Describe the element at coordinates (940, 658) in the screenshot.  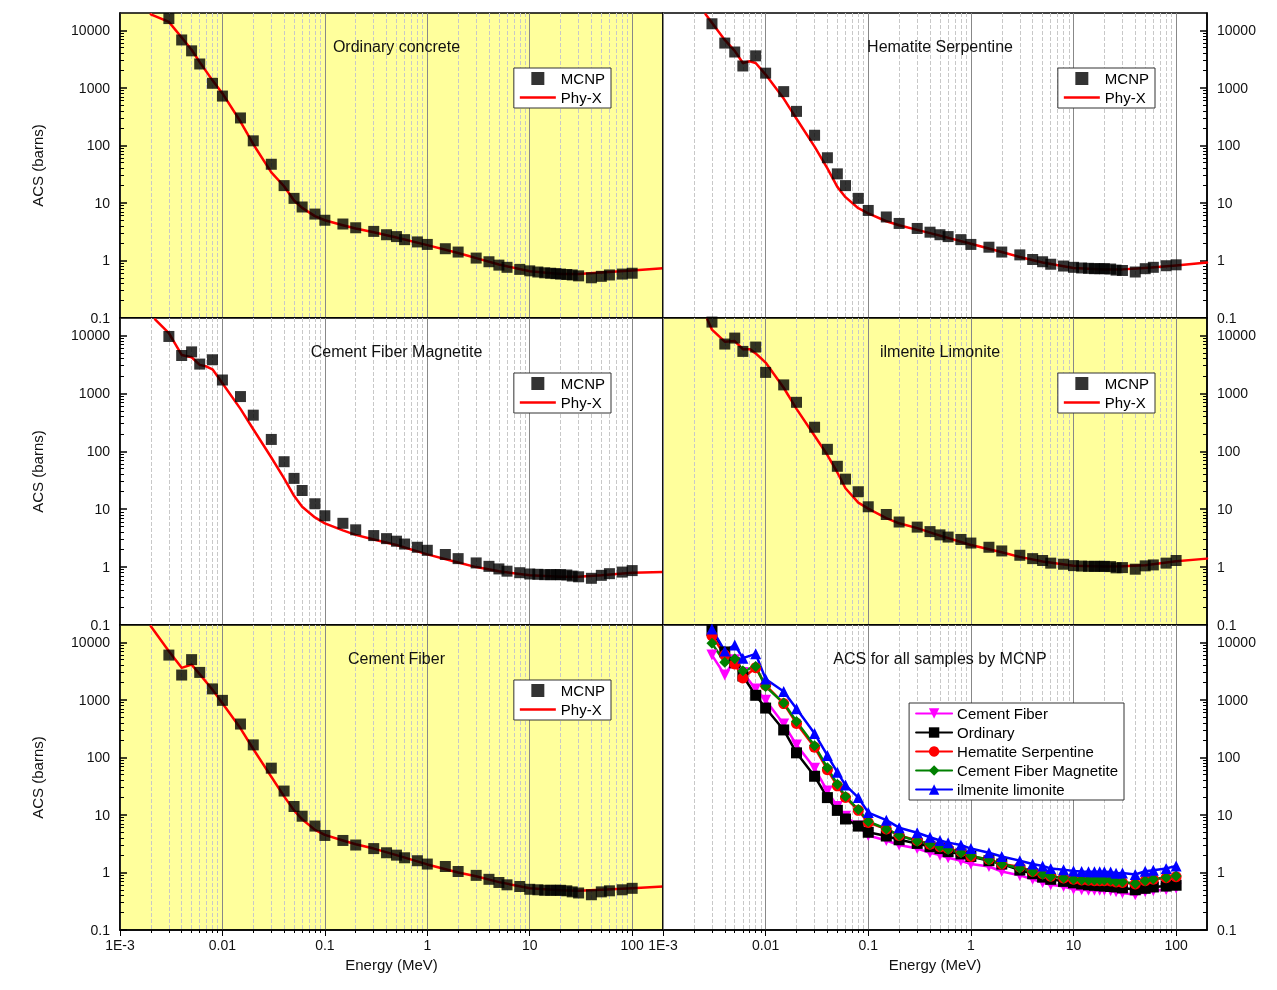
I see `text: ACS for all samples by MCNP` at that location.